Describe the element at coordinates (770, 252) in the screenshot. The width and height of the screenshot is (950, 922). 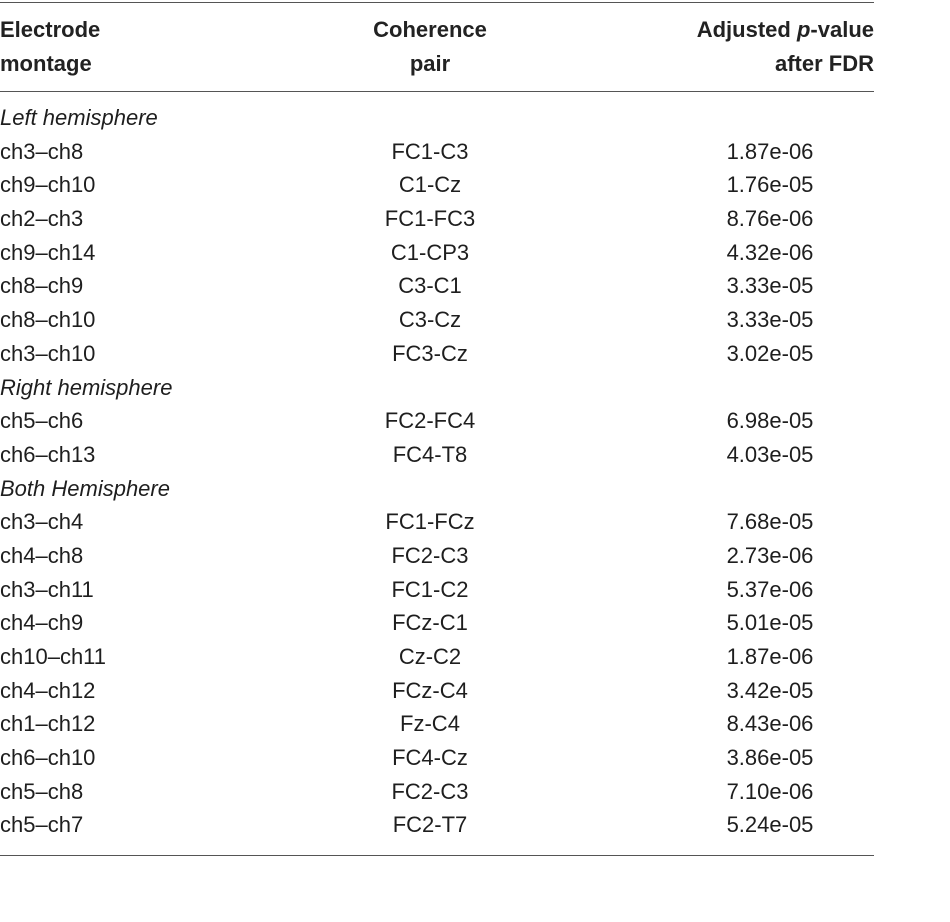
I see `p-value-cell: 4.32e-06` at that location.